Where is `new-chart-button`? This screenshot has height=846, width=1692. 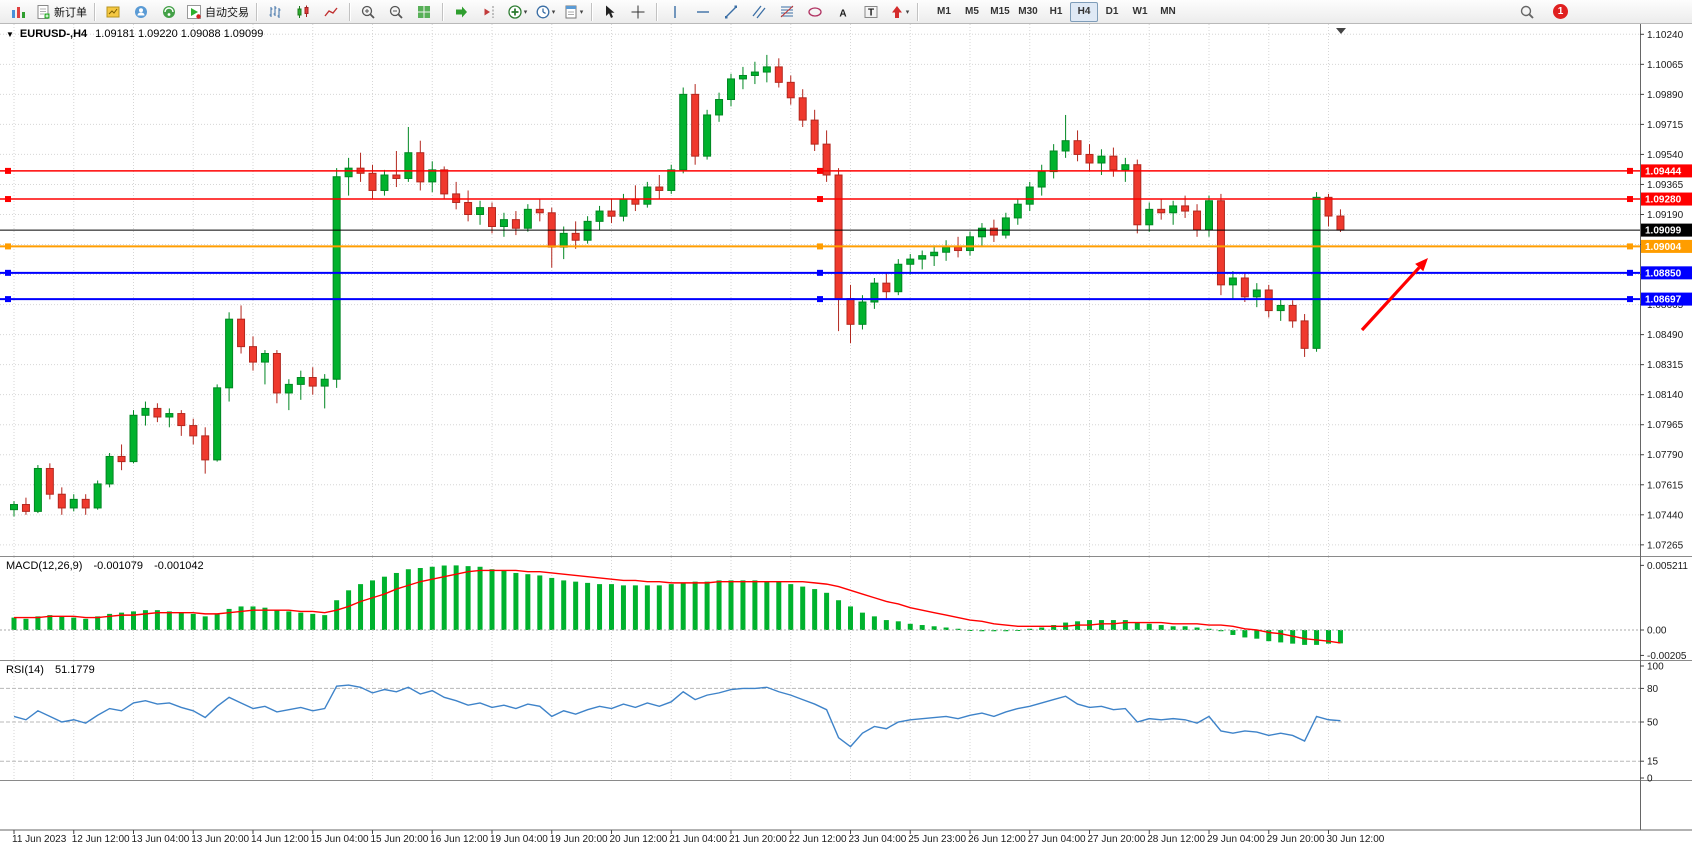 new-chart-button is located at coordinates (18, 12).